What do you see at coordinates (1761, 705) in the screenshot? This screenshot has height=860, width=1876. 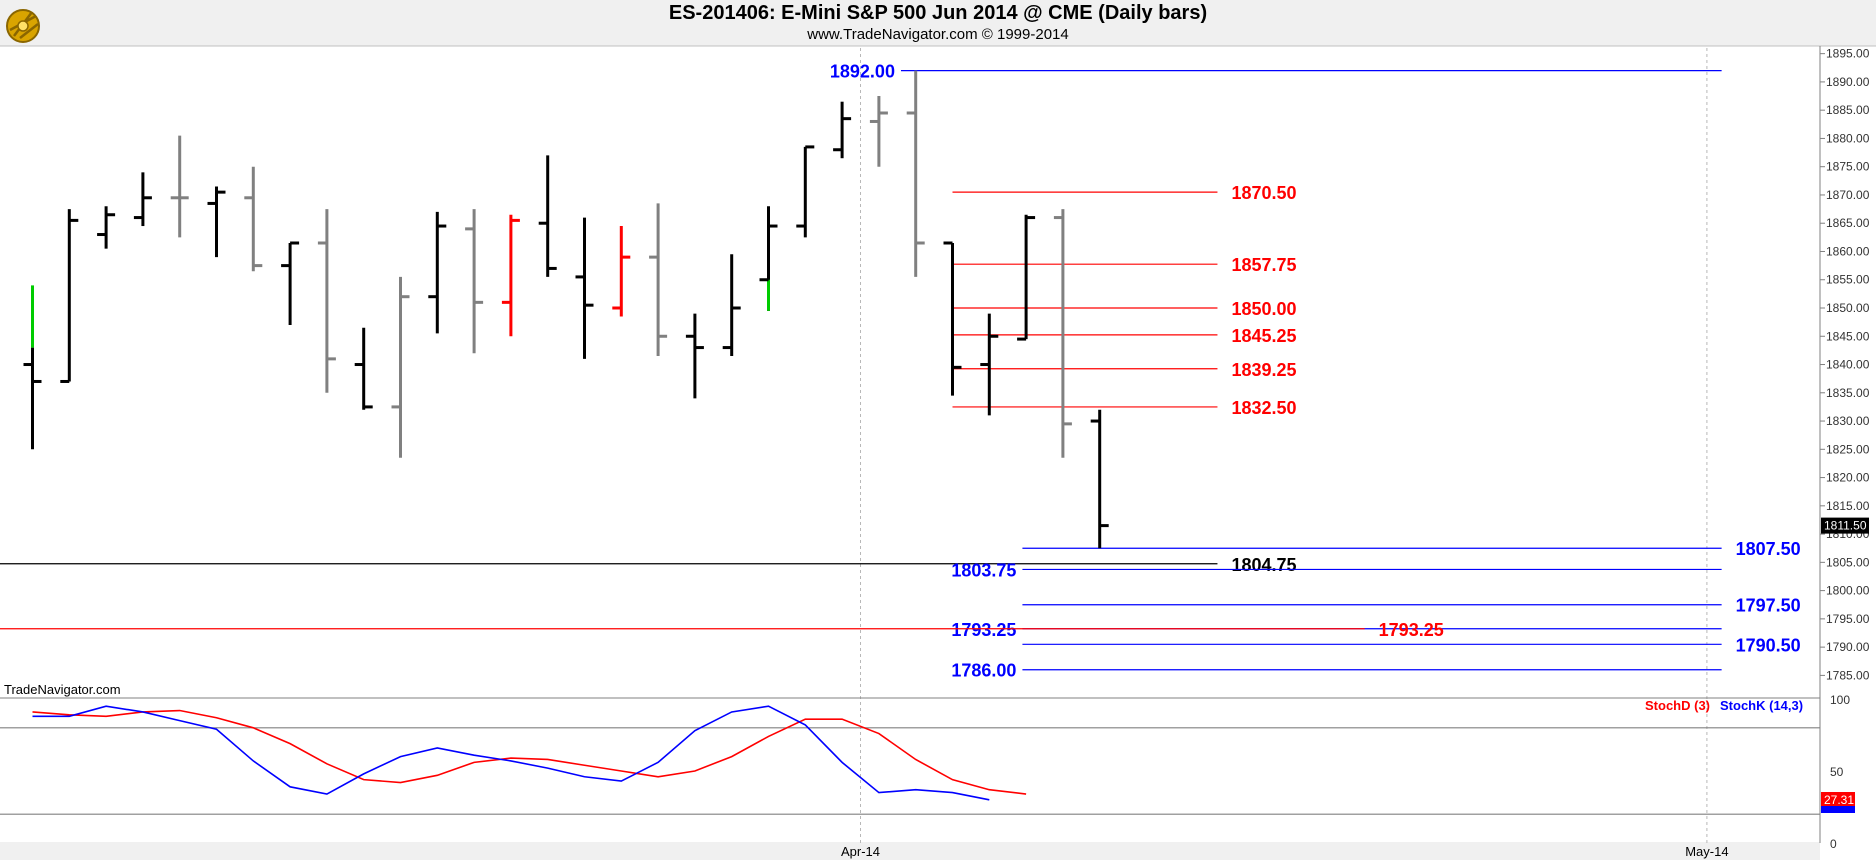 I see `legend-stochk: StochK (14,3)` at bounding box center [1761, 705].